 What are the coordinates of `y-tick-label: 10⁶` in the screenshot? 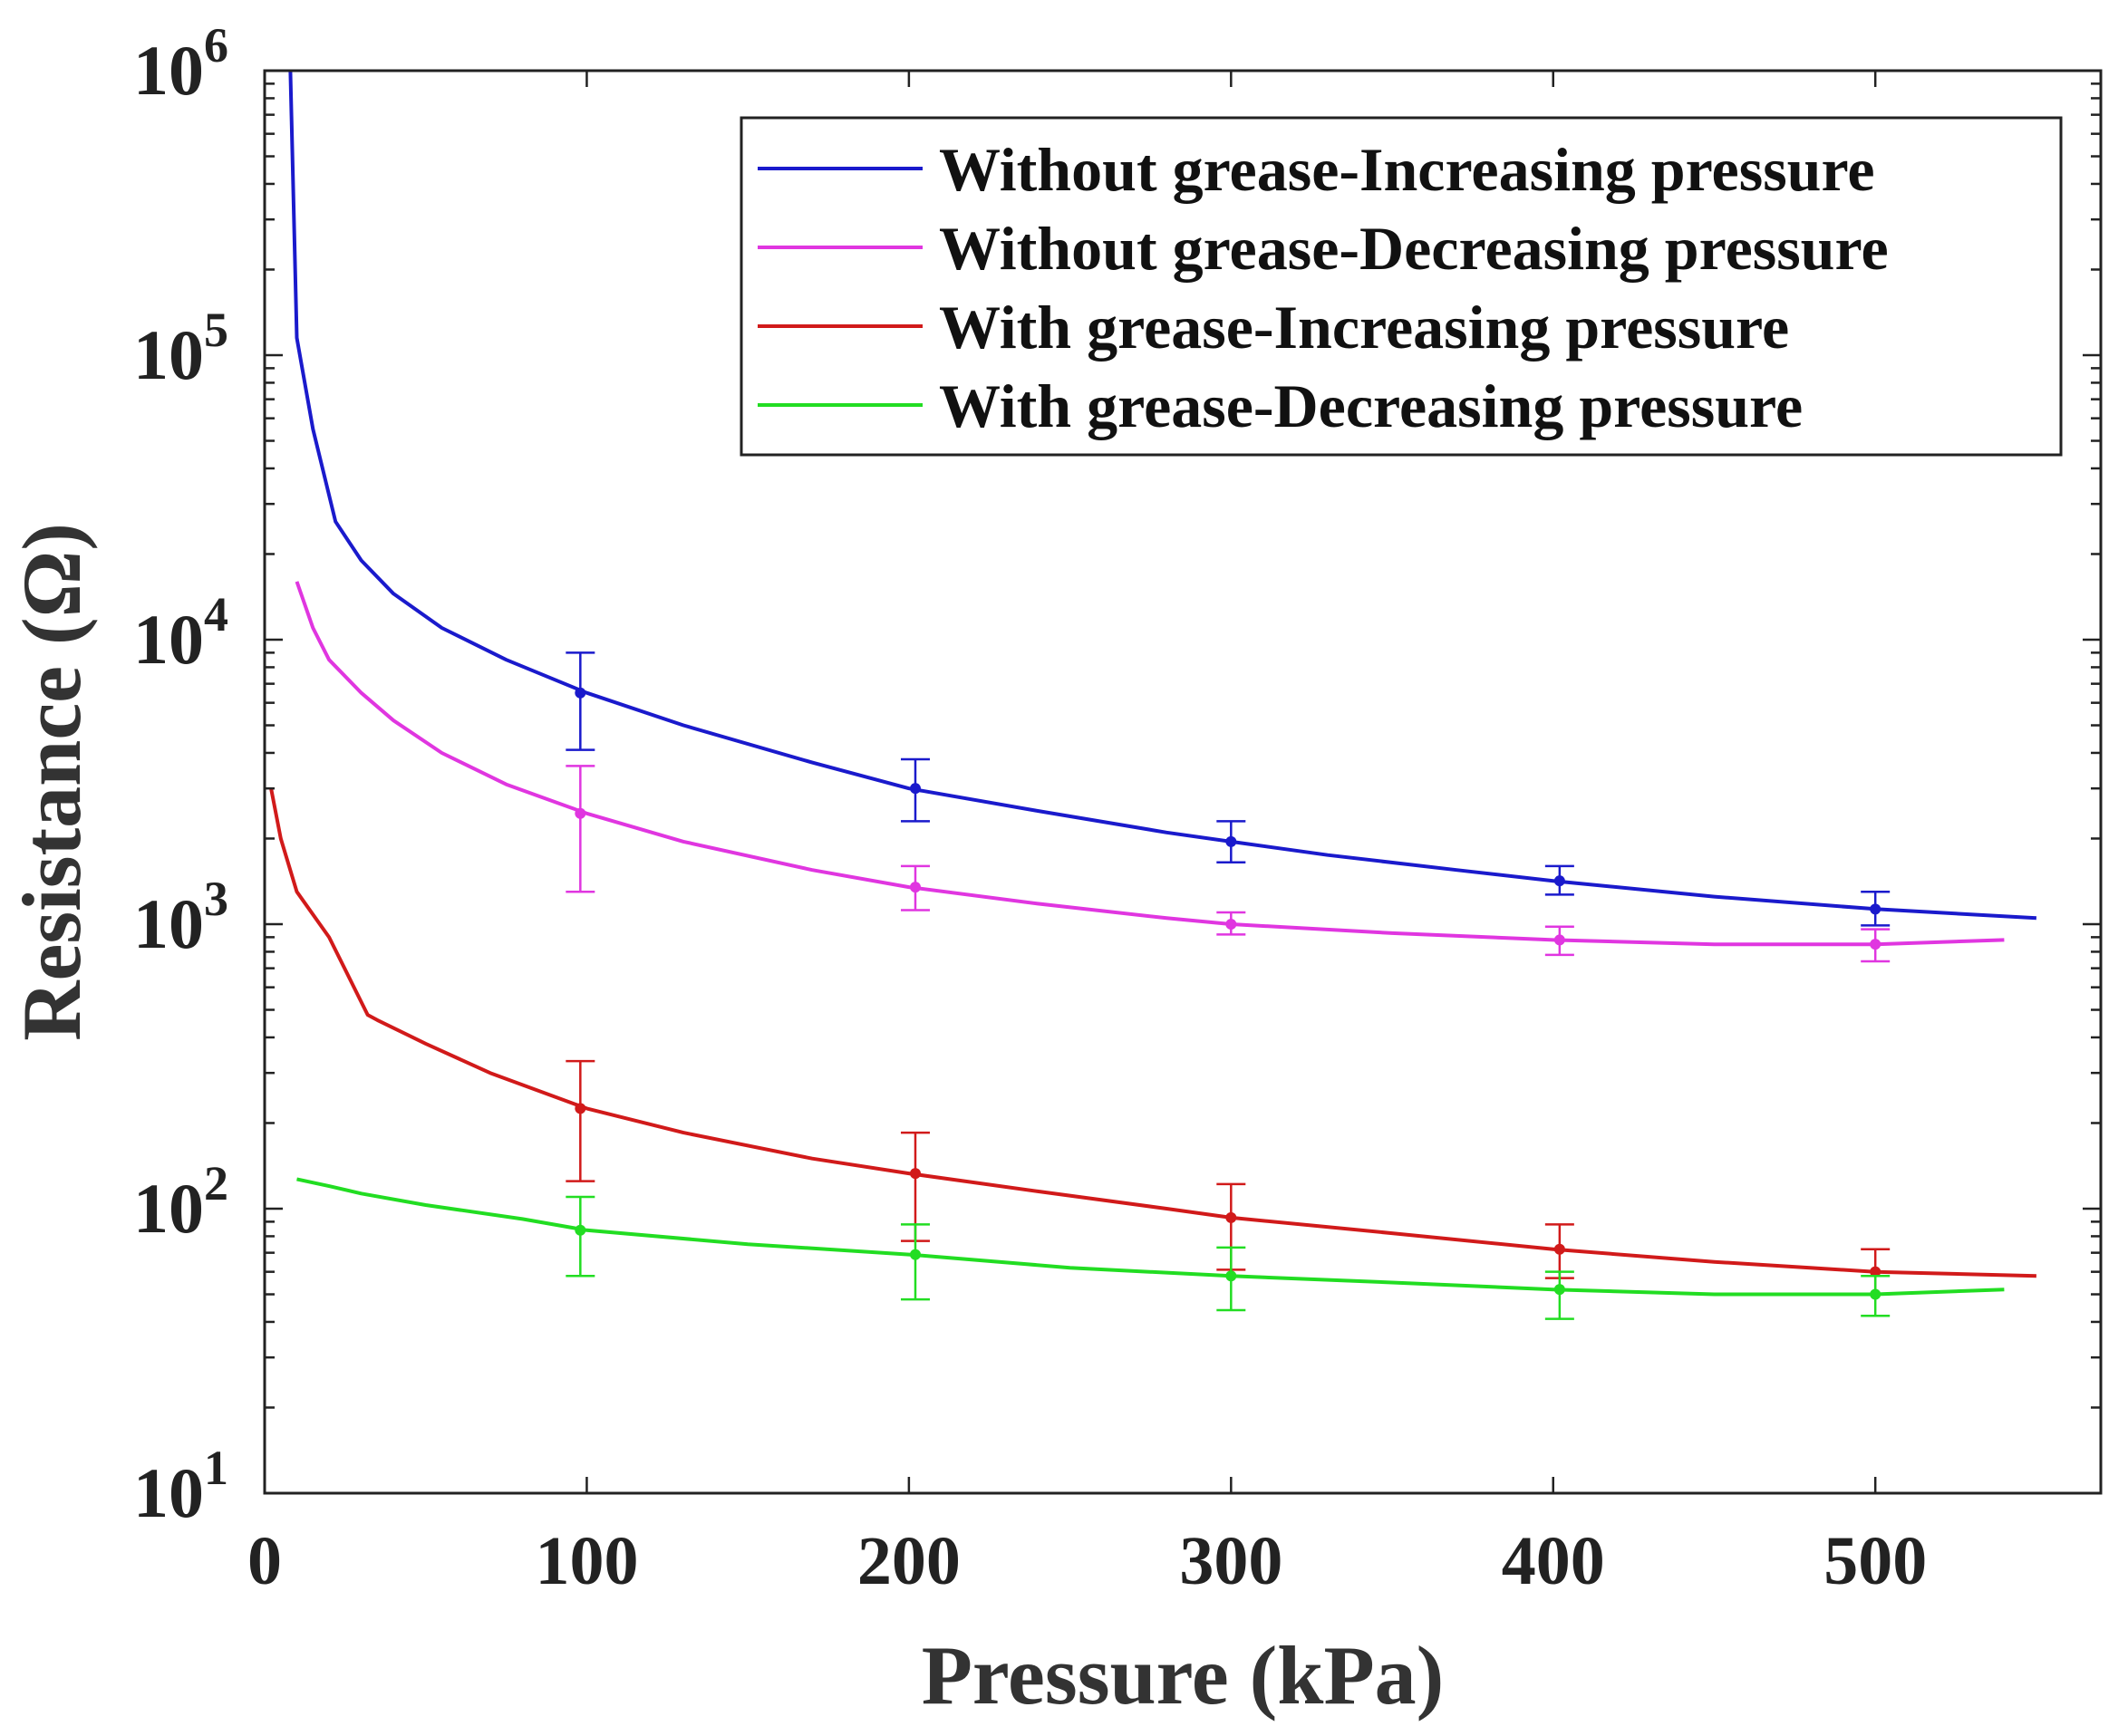 It's located at (180, 64).